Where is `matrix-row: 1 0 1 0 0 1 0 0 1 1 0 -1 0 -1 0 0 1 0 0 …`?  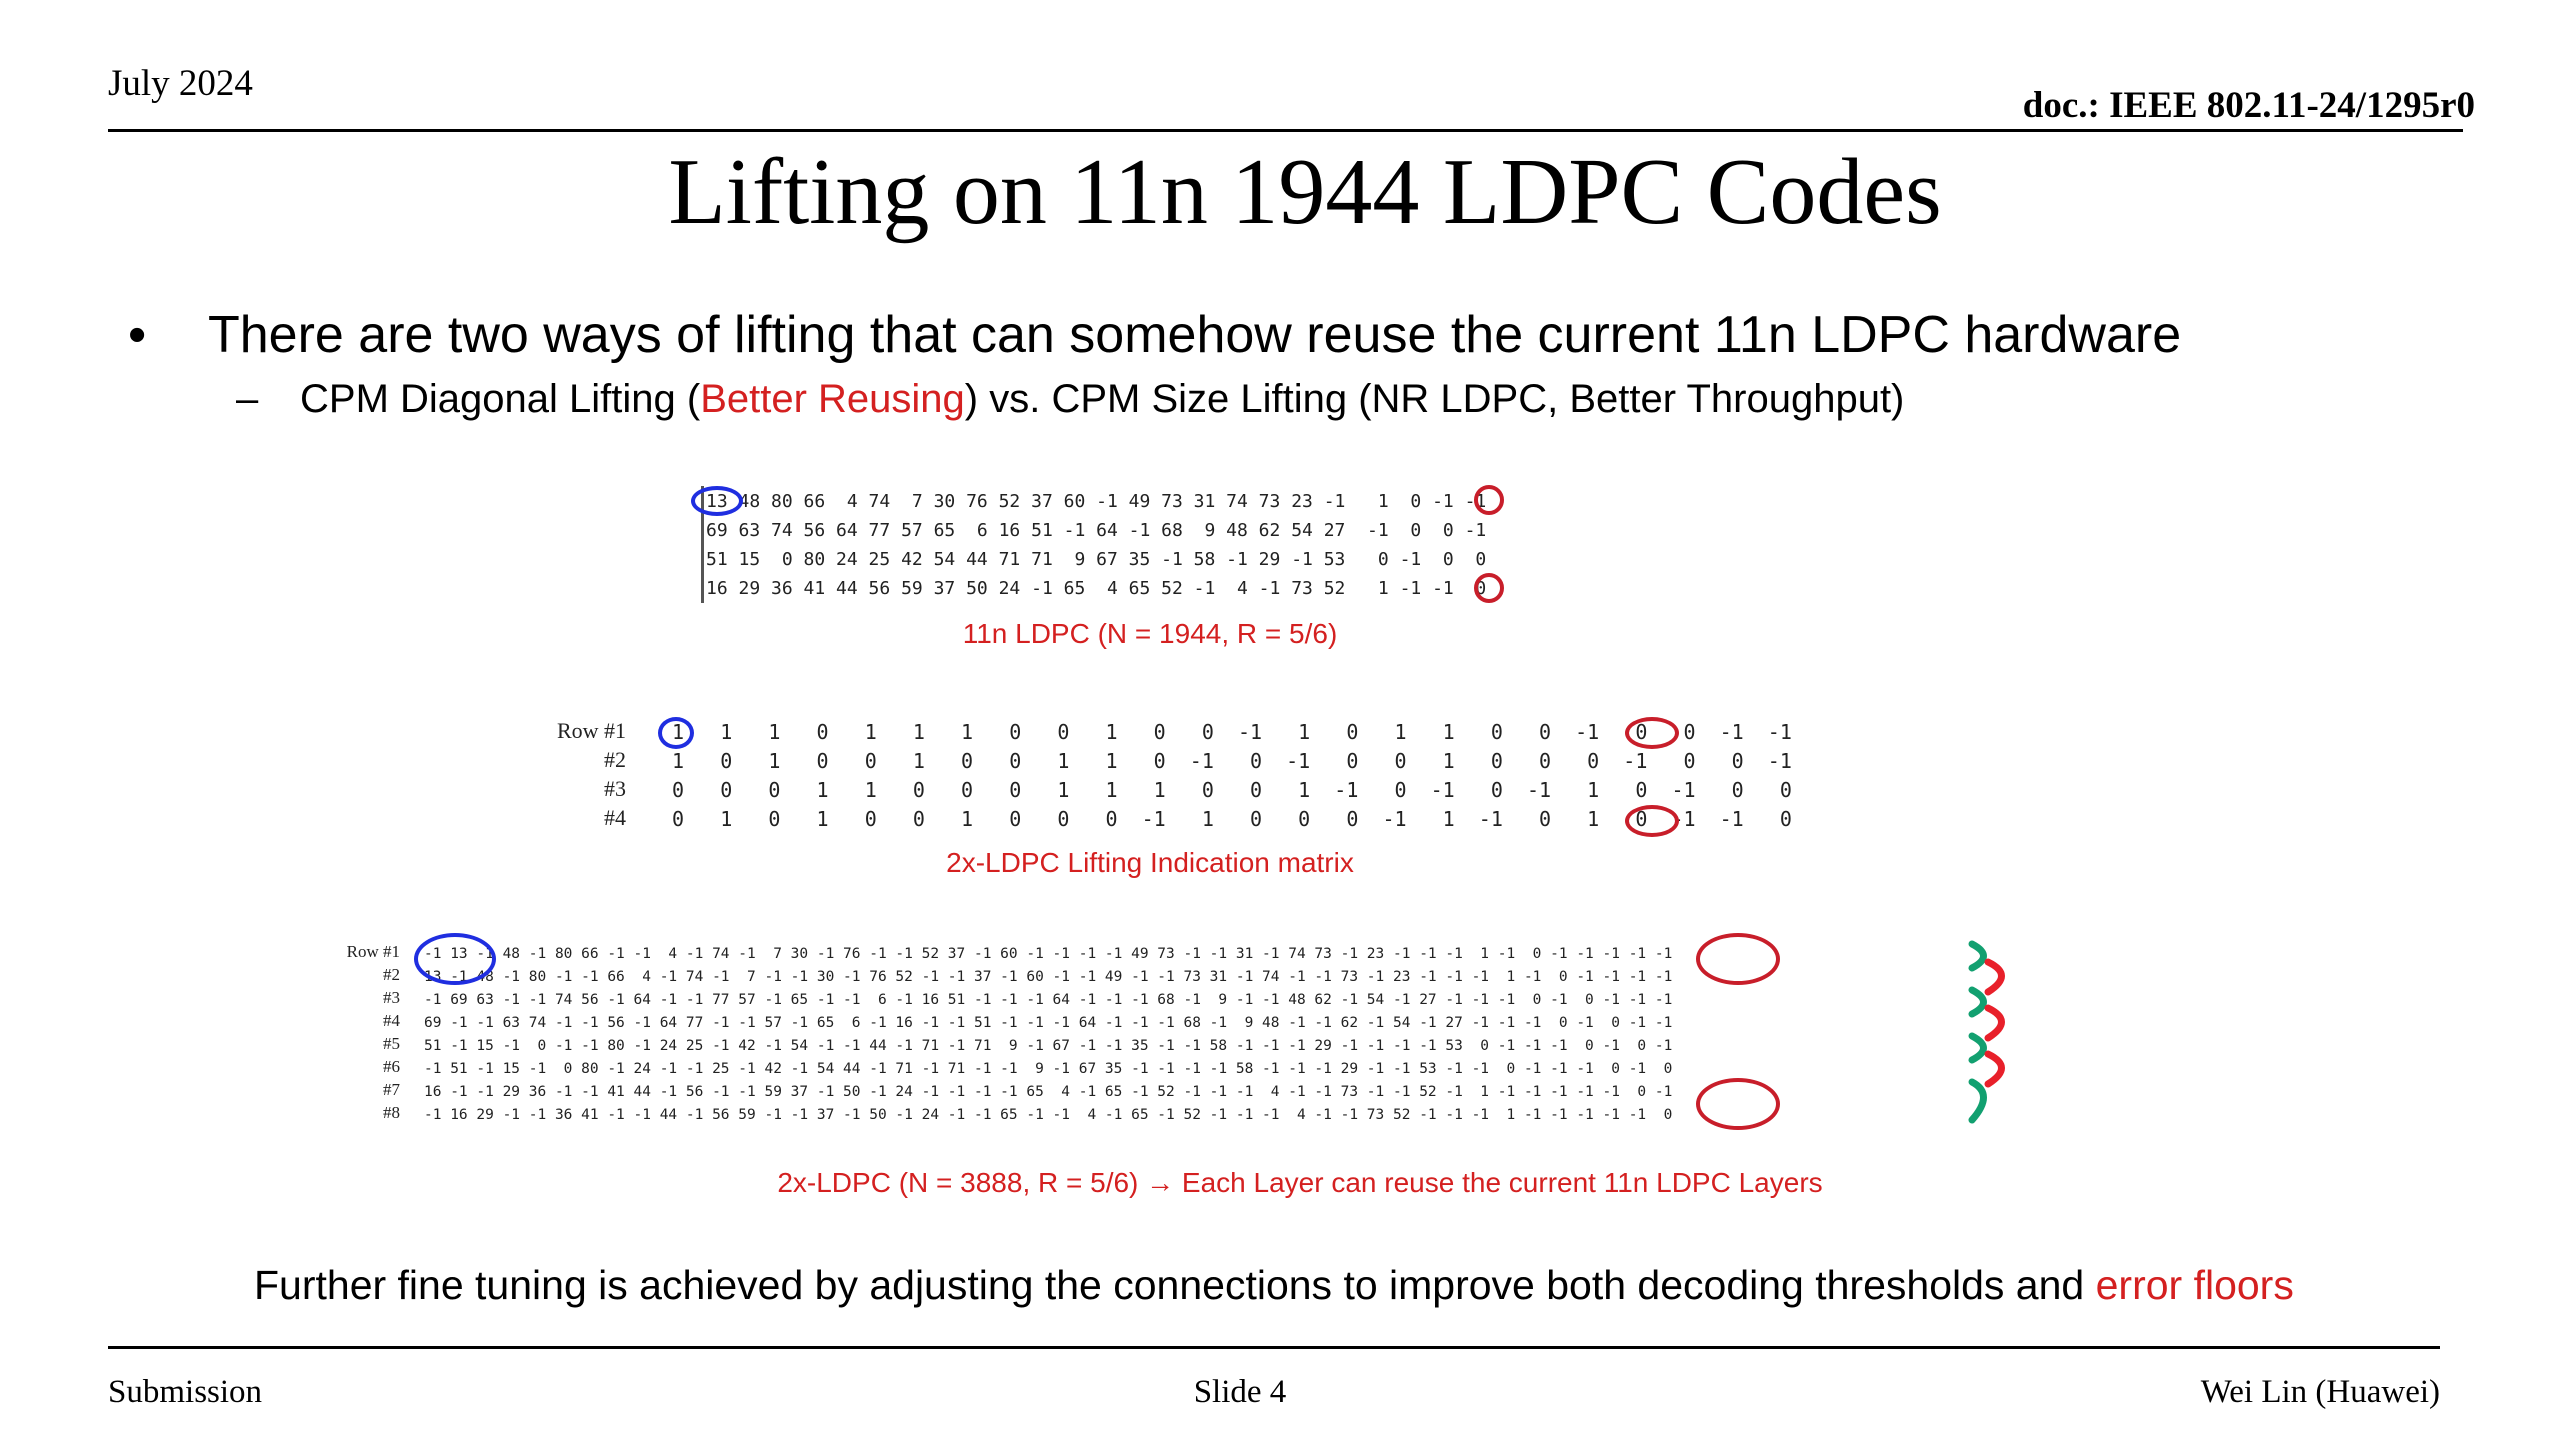 matrix-row: 1 0 1 0 0 1 0 0 1 1 0 -1 0 -1 0 0 1 0 0 … is located at coordinates (1226, 761).